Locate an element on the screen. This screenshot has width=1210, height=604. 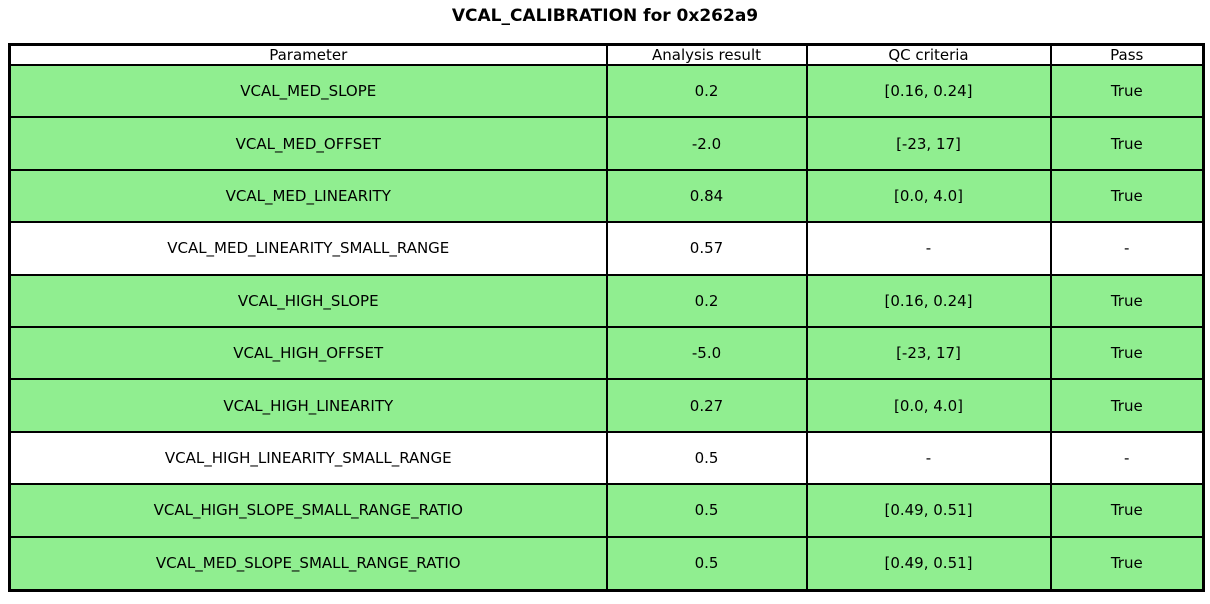
cell-analysis-result: -2.0 is located at coordinates (706, 143).